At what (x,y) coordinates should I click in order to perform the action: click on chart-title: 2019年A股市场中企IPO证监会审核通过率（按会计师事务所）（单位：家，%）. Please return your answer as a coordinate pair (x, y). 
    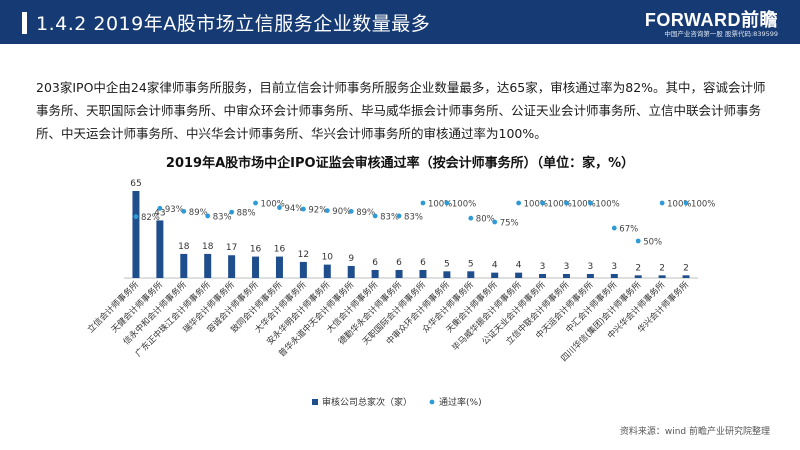
    Looking at the image, I should click on (400, 163).